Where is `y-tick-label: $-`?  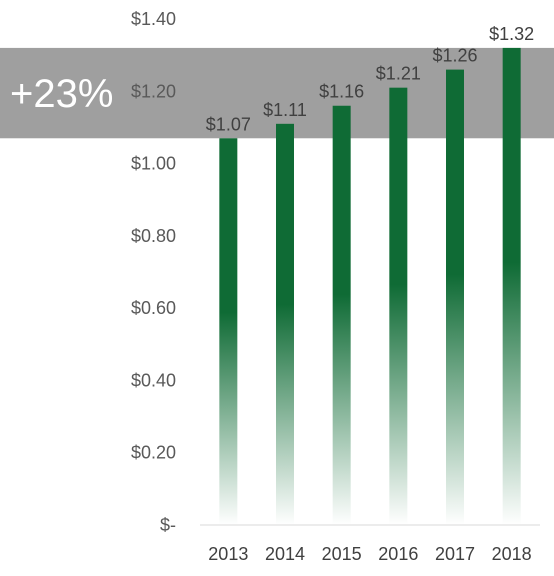
y-tick-label: $- is located at coordinates (168, 525).